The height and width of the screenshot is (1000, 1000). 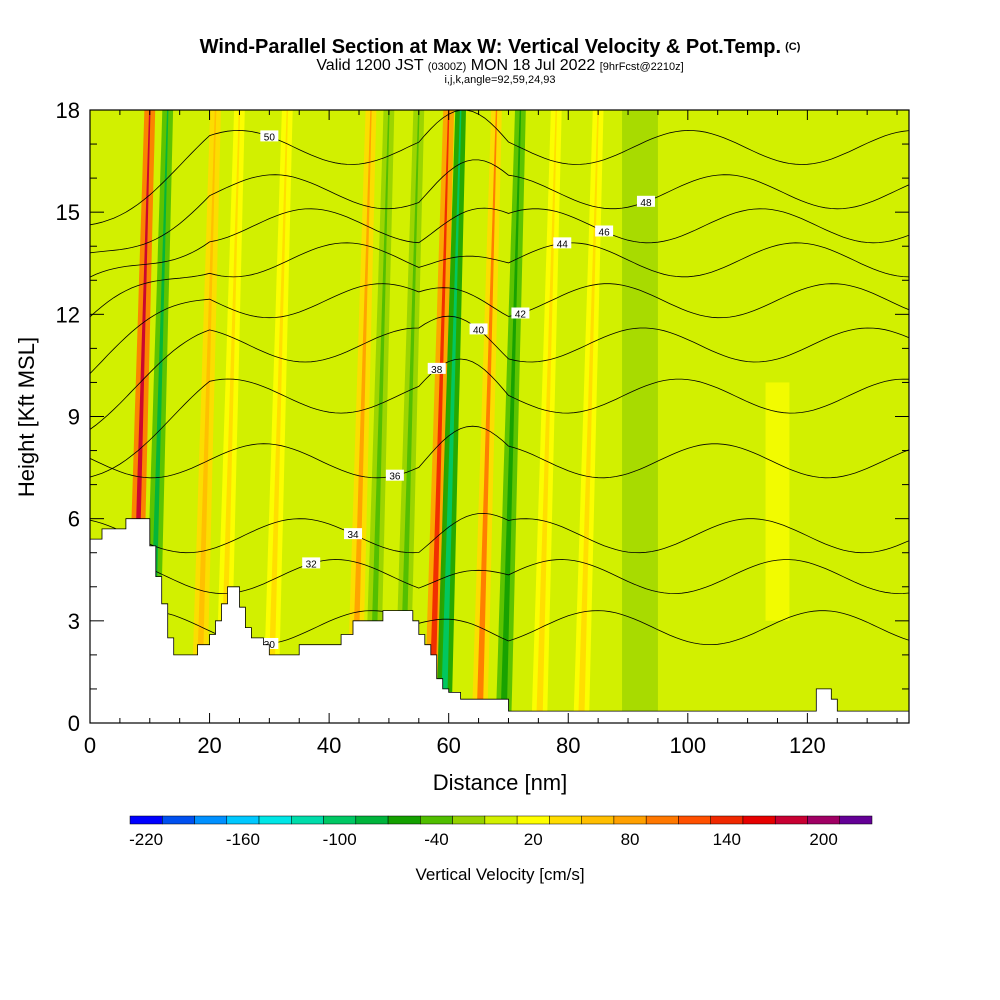 I want to click on y-tick-label: 3, so click(x=74, y=621).